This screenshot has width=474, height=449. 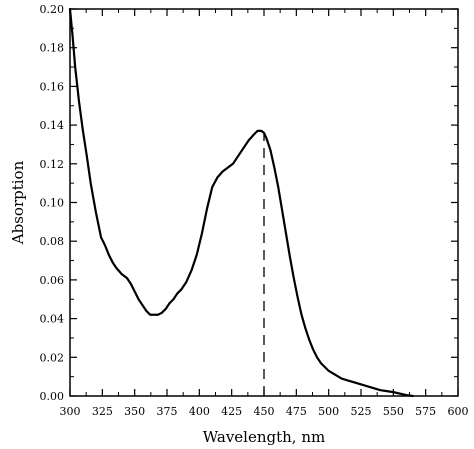 What do you see at coordinates (425, 411) in the screenshot?
I see `x-tick-label: 575` at bounding box center [425, 411].